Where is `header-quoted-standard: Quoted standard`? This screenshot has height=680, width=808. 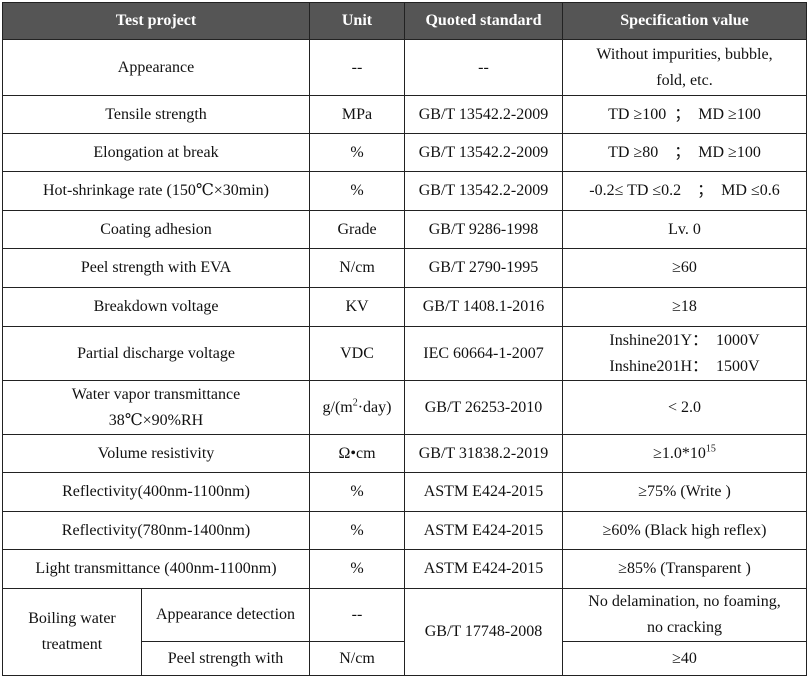
header-quoted-standard: Quoted standard is located at coordinates (483, 21).